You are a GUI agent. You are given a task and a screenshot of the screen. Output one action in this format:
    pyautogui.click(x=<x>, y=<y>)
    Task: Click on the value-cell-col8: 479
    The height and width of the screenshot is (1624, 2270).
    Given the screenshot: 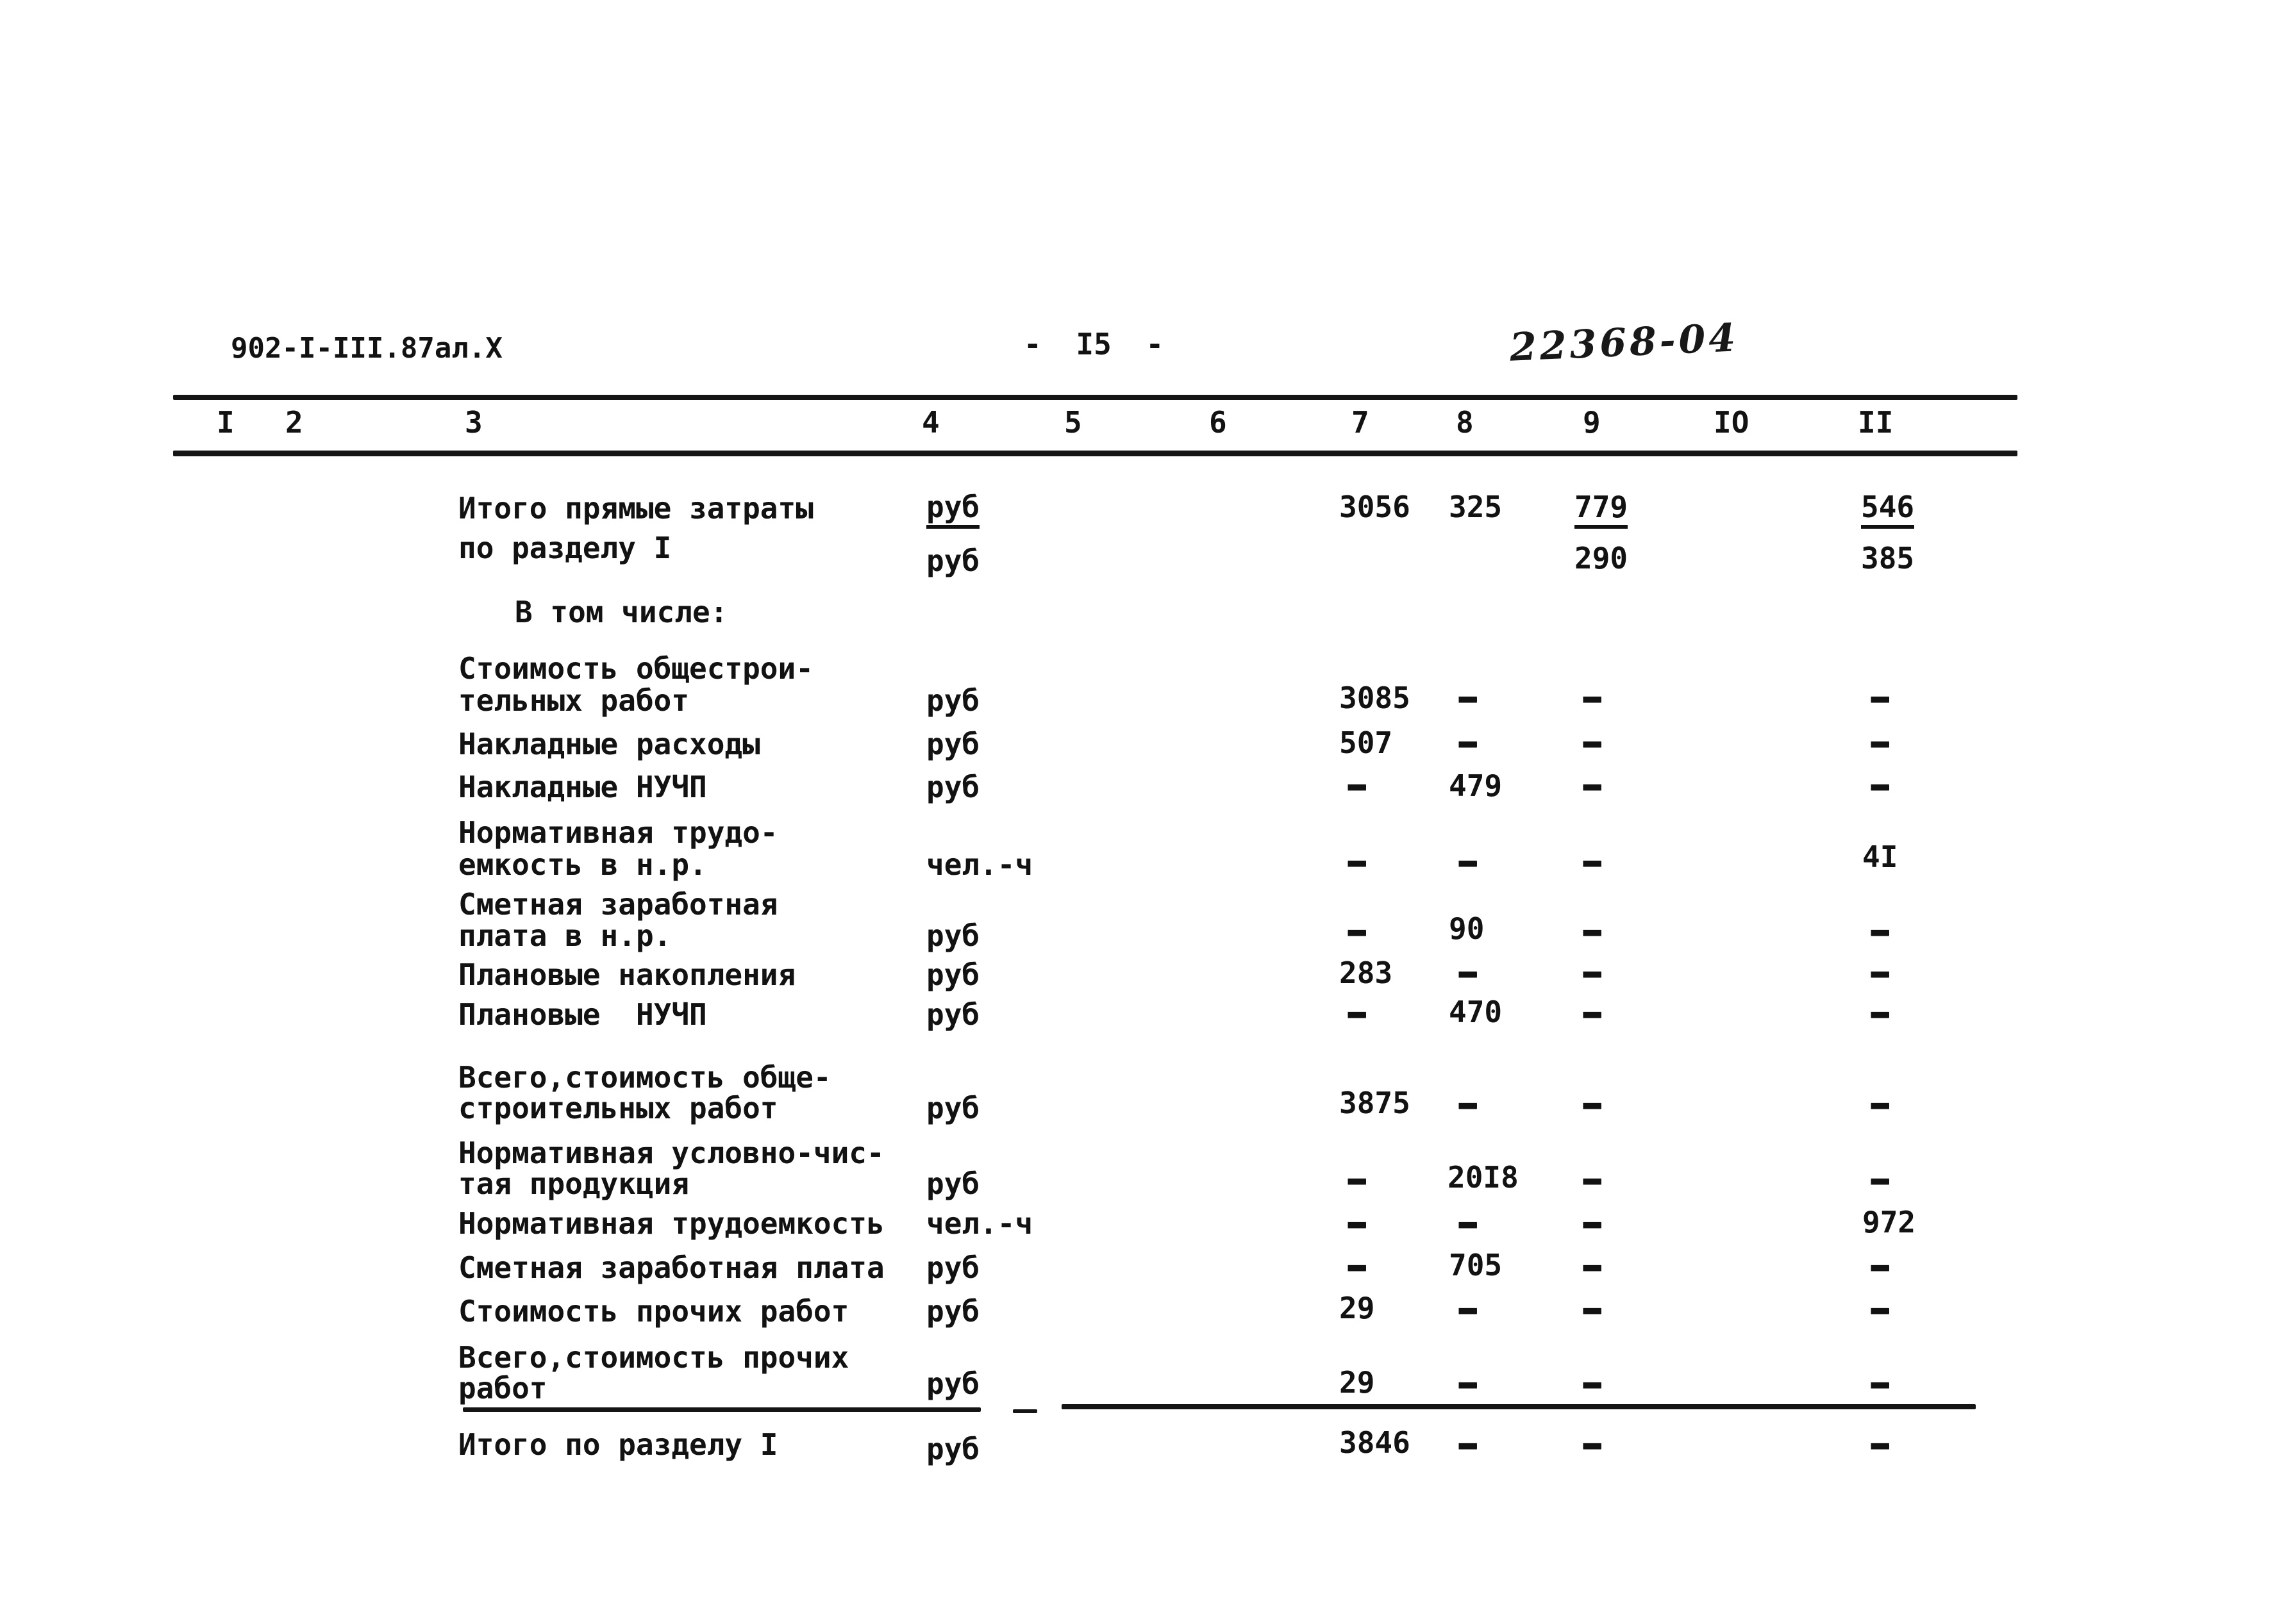 What is the action you would take?
    pyautogui.click(x=1476, y=786)
    